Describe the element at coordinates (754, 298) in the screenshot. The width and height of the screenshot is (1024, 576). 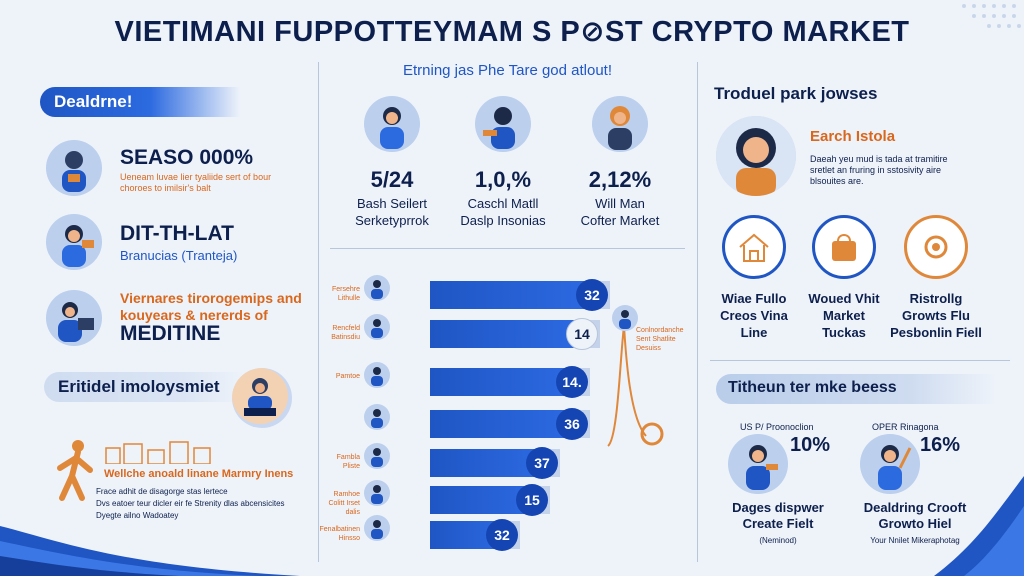
I see `ring-label-line: Wiae Fullo` at that location.